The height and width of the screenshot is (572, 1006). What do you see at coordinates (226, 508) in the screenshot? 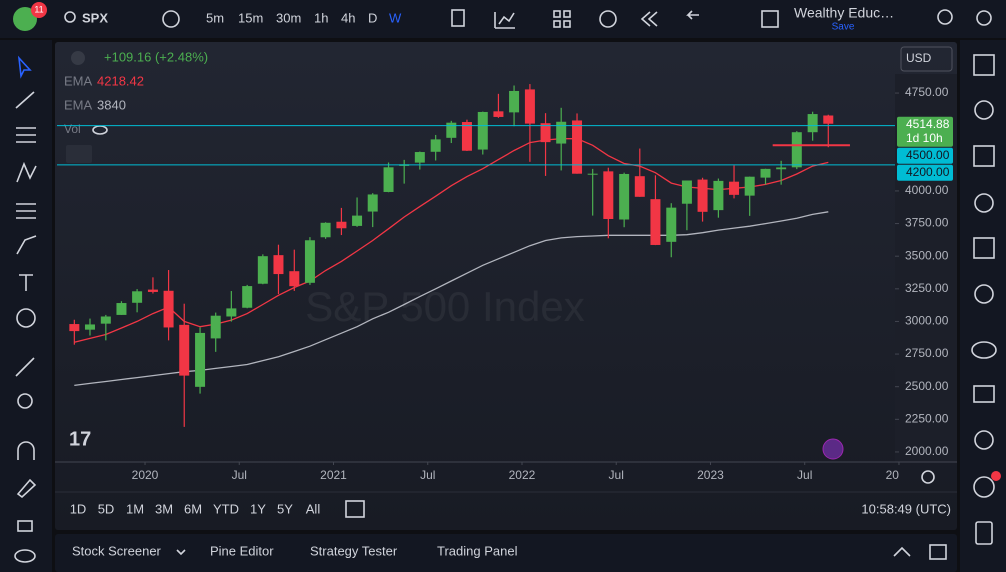
I see `range-button: YTD` at bounding box center [226, 508].